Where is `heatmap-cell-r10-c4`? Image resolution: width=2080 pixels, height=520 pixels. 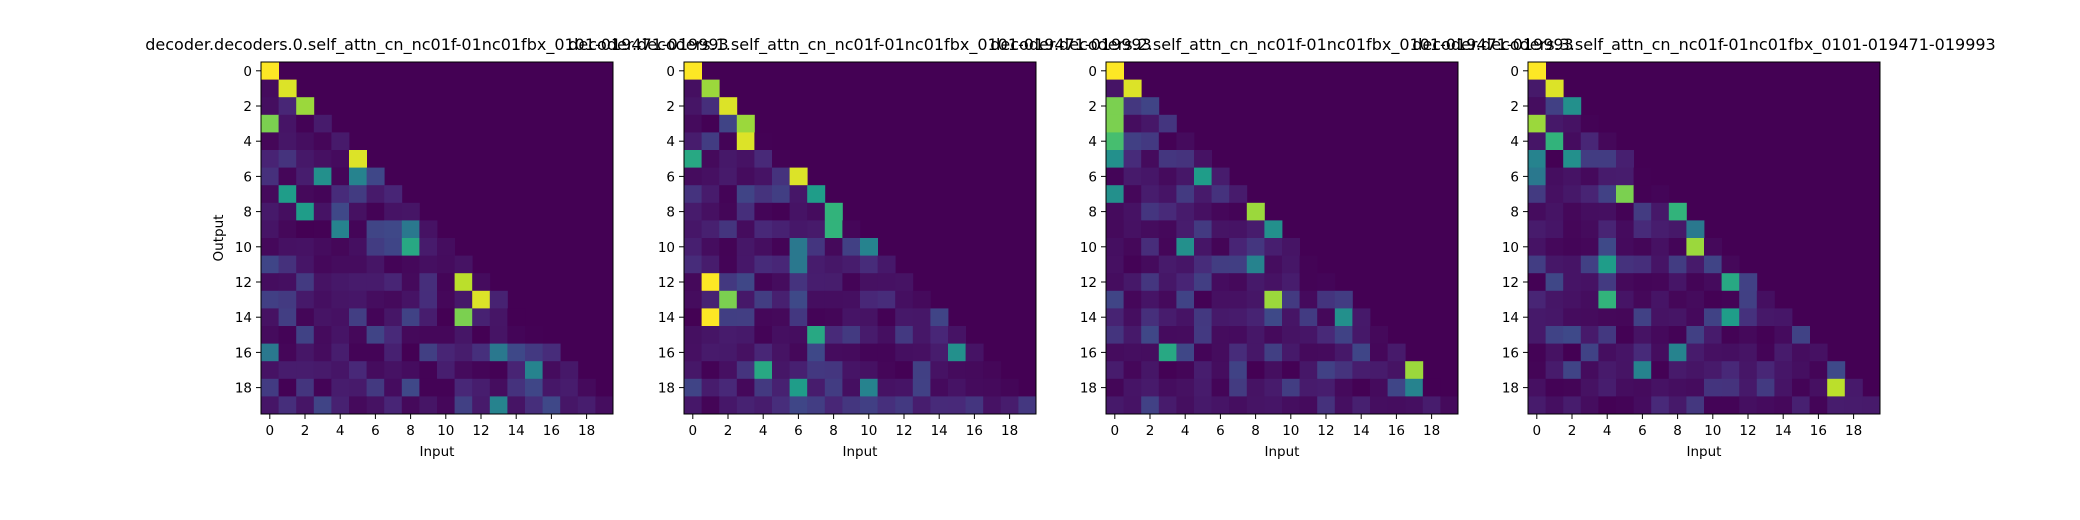
heatmap-cell-r10-c4 is located at coordinates (1185, 247).